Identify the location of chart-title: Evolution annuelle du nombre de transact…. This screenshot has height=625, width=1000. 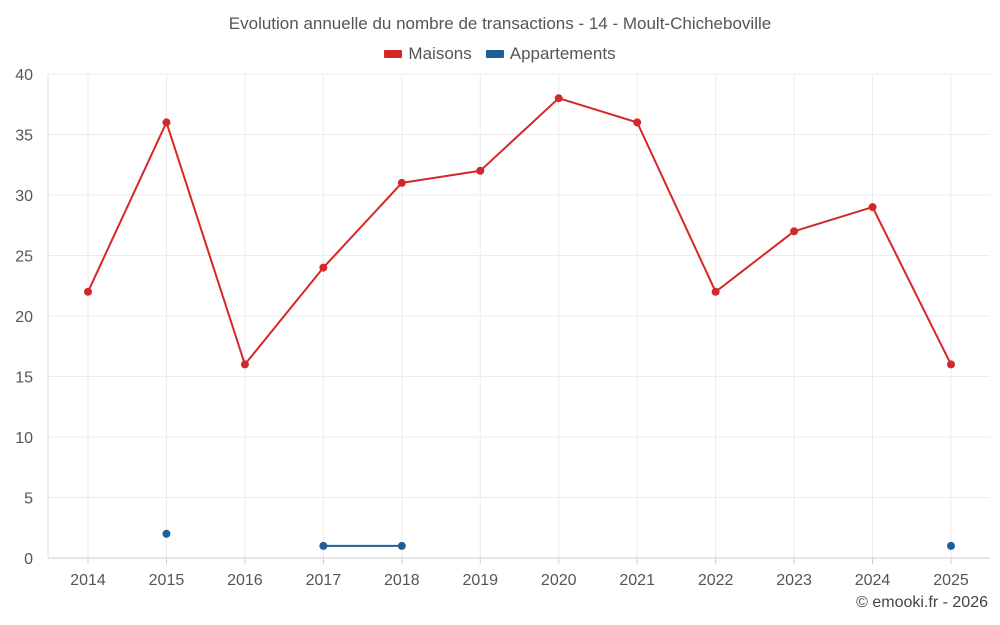
(500, 23).